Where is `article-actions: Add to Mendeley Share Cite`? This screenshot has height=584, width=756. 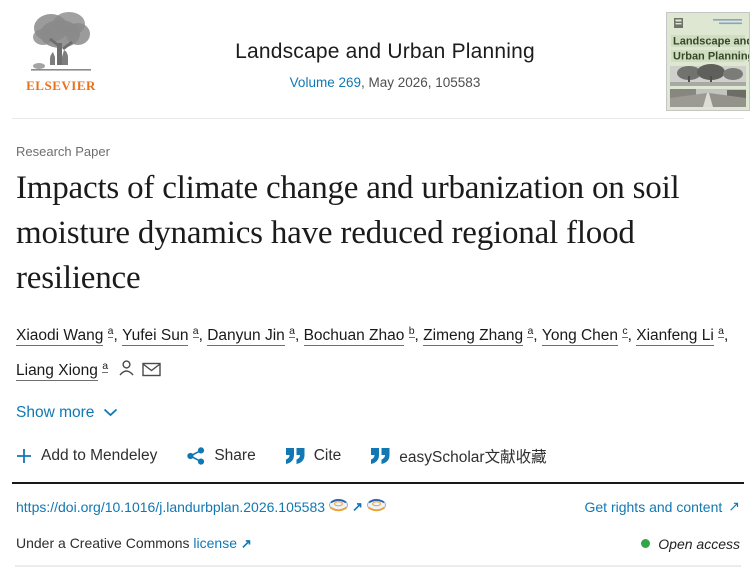
article-actions: Add to Mendeley Share Cite is located at coordinates (378, 456).